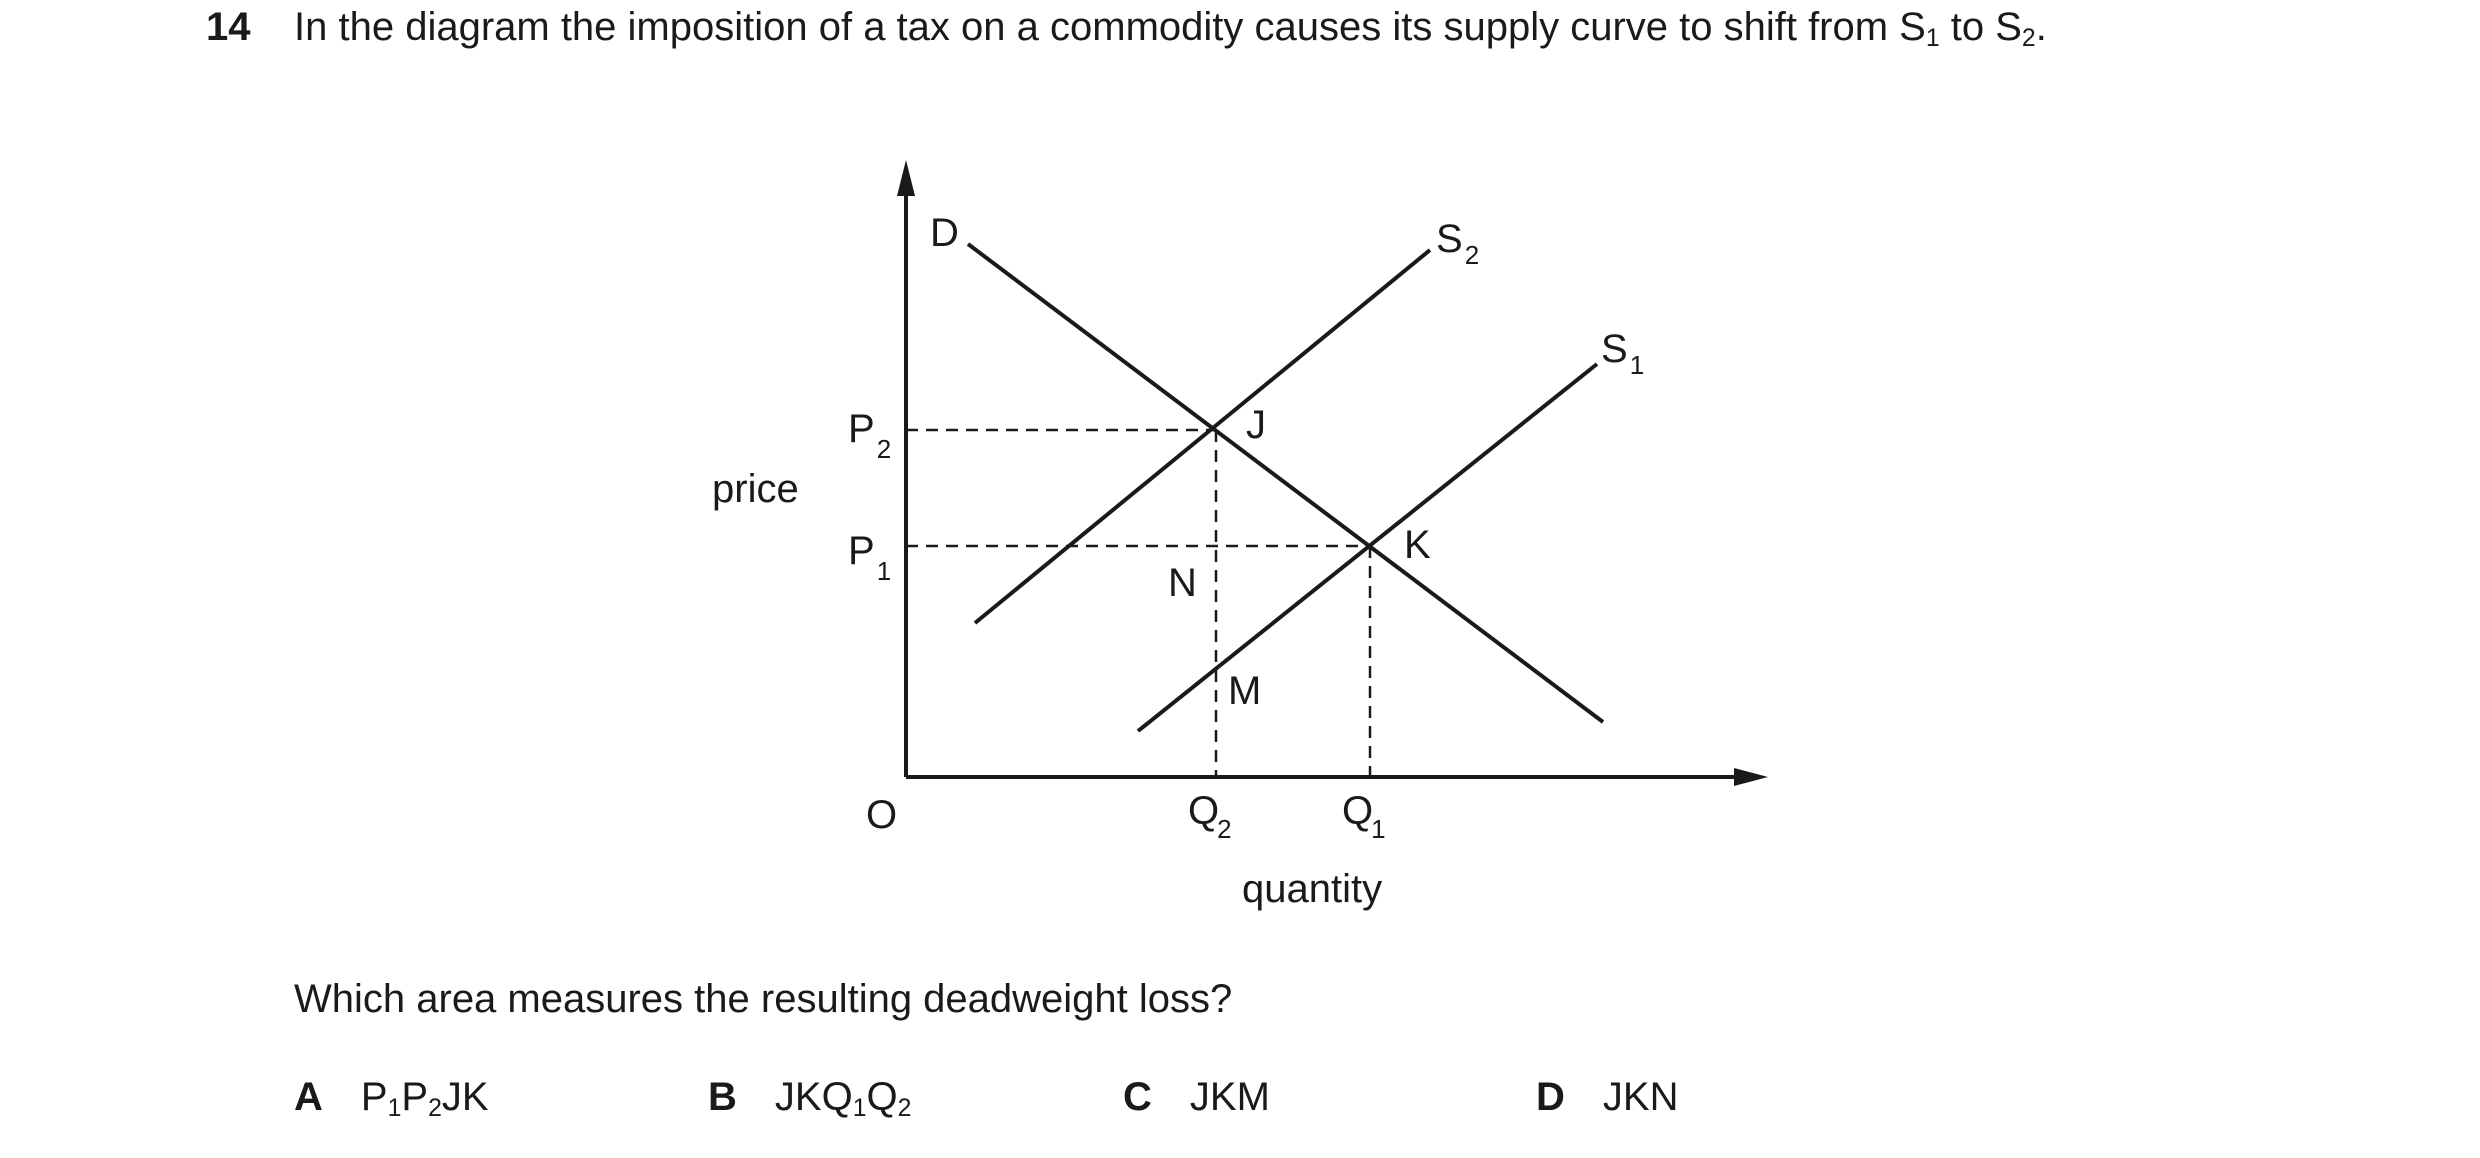 This screenshot has height=1158, width=2480. What do you see at coordinates (1367, 547) in the screenshot?
I see `supply-curve-s1` at bounding box center [1367, 547].